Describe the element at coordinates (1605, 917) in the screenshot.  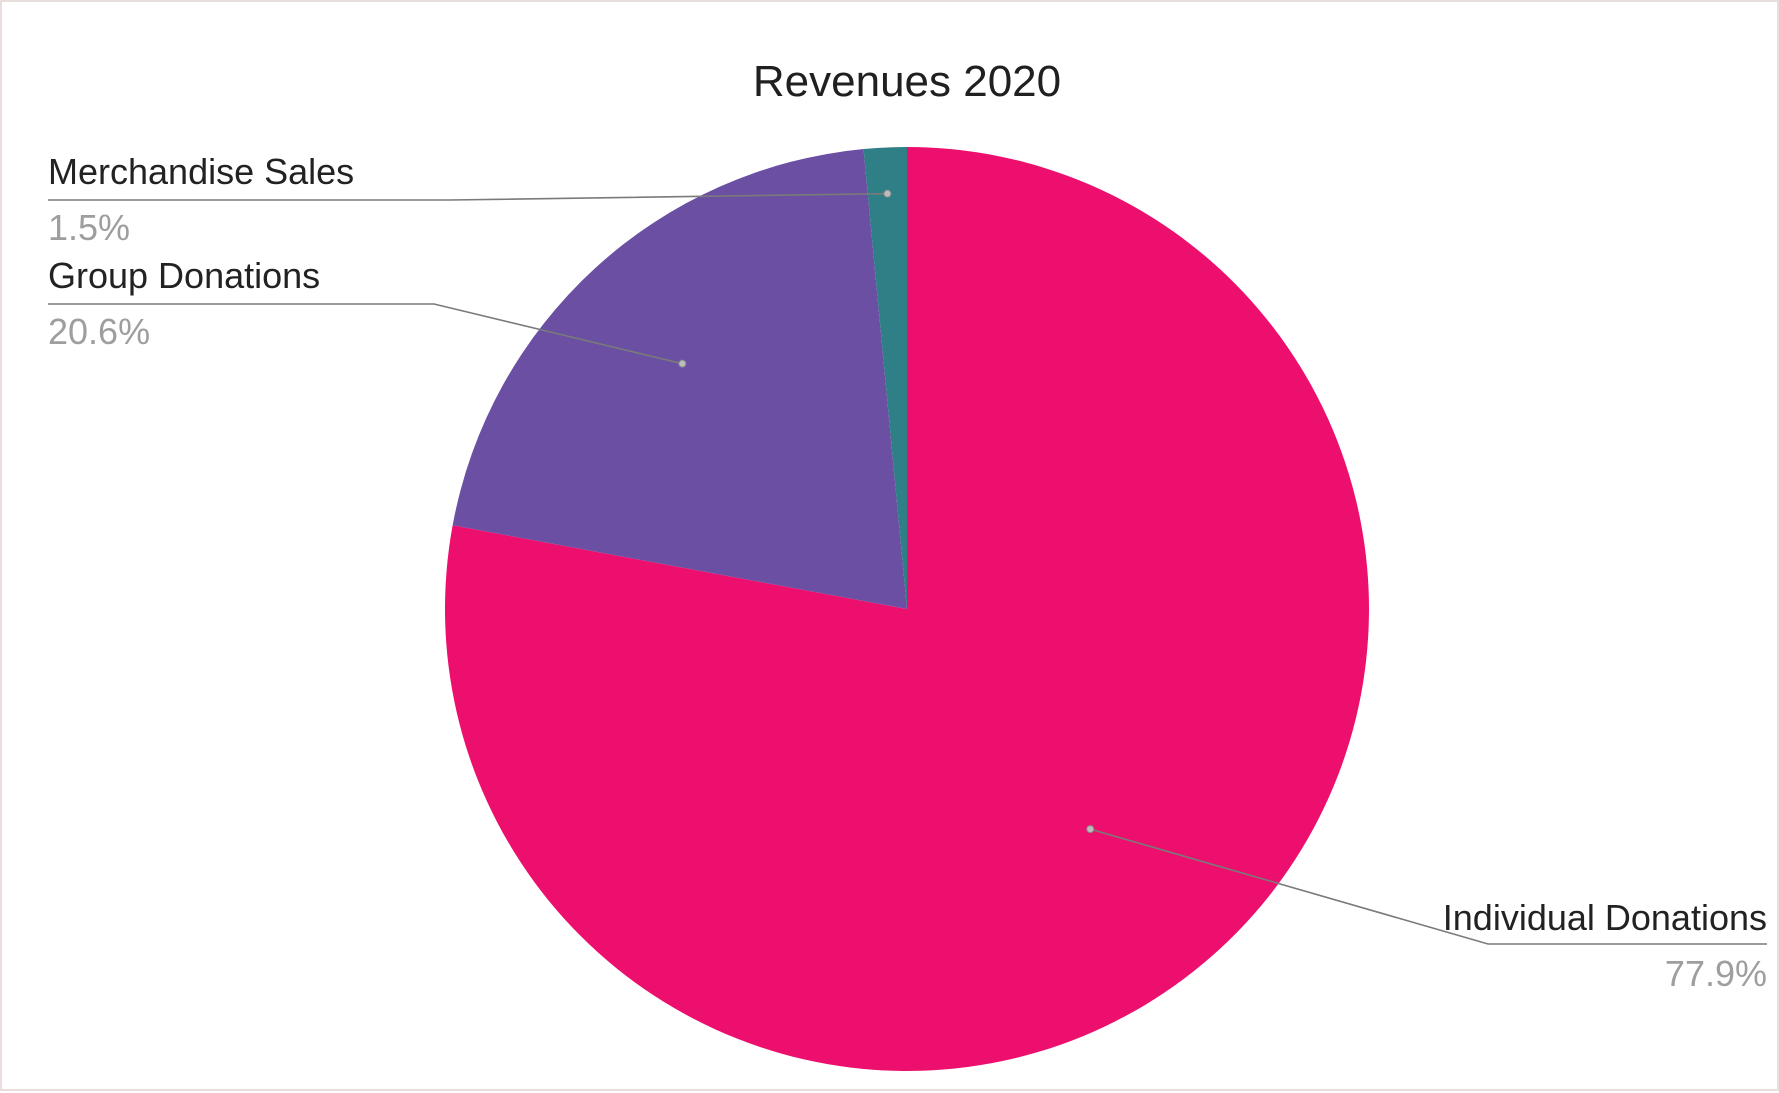
I see `slice-label-individual-donations: Individual Donations` at that location.